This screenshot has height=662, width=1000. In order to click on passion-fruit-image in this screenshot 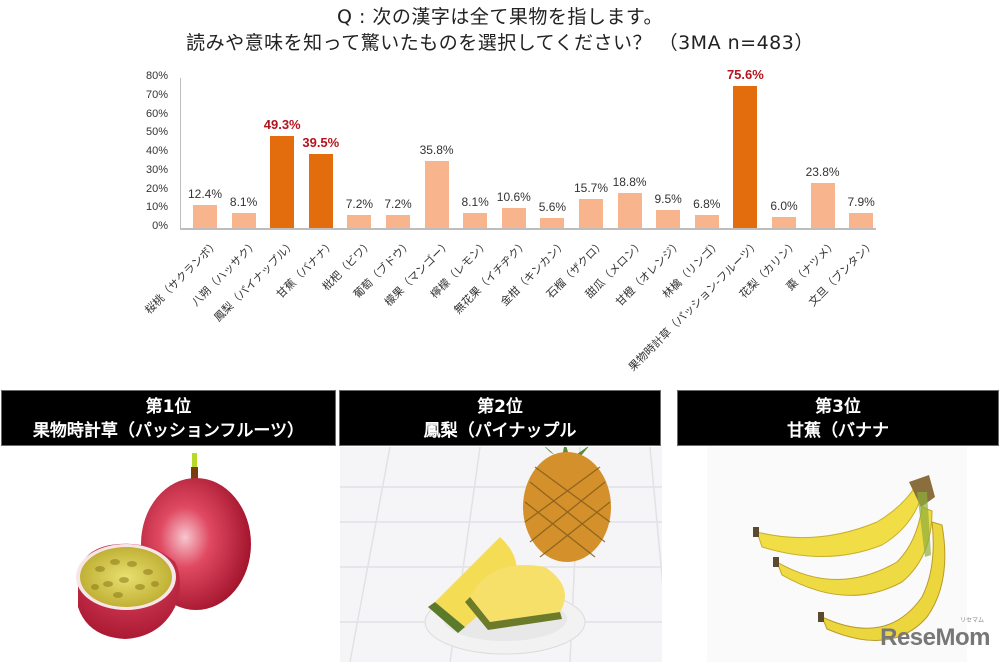, I will do `click(168, 554)`.